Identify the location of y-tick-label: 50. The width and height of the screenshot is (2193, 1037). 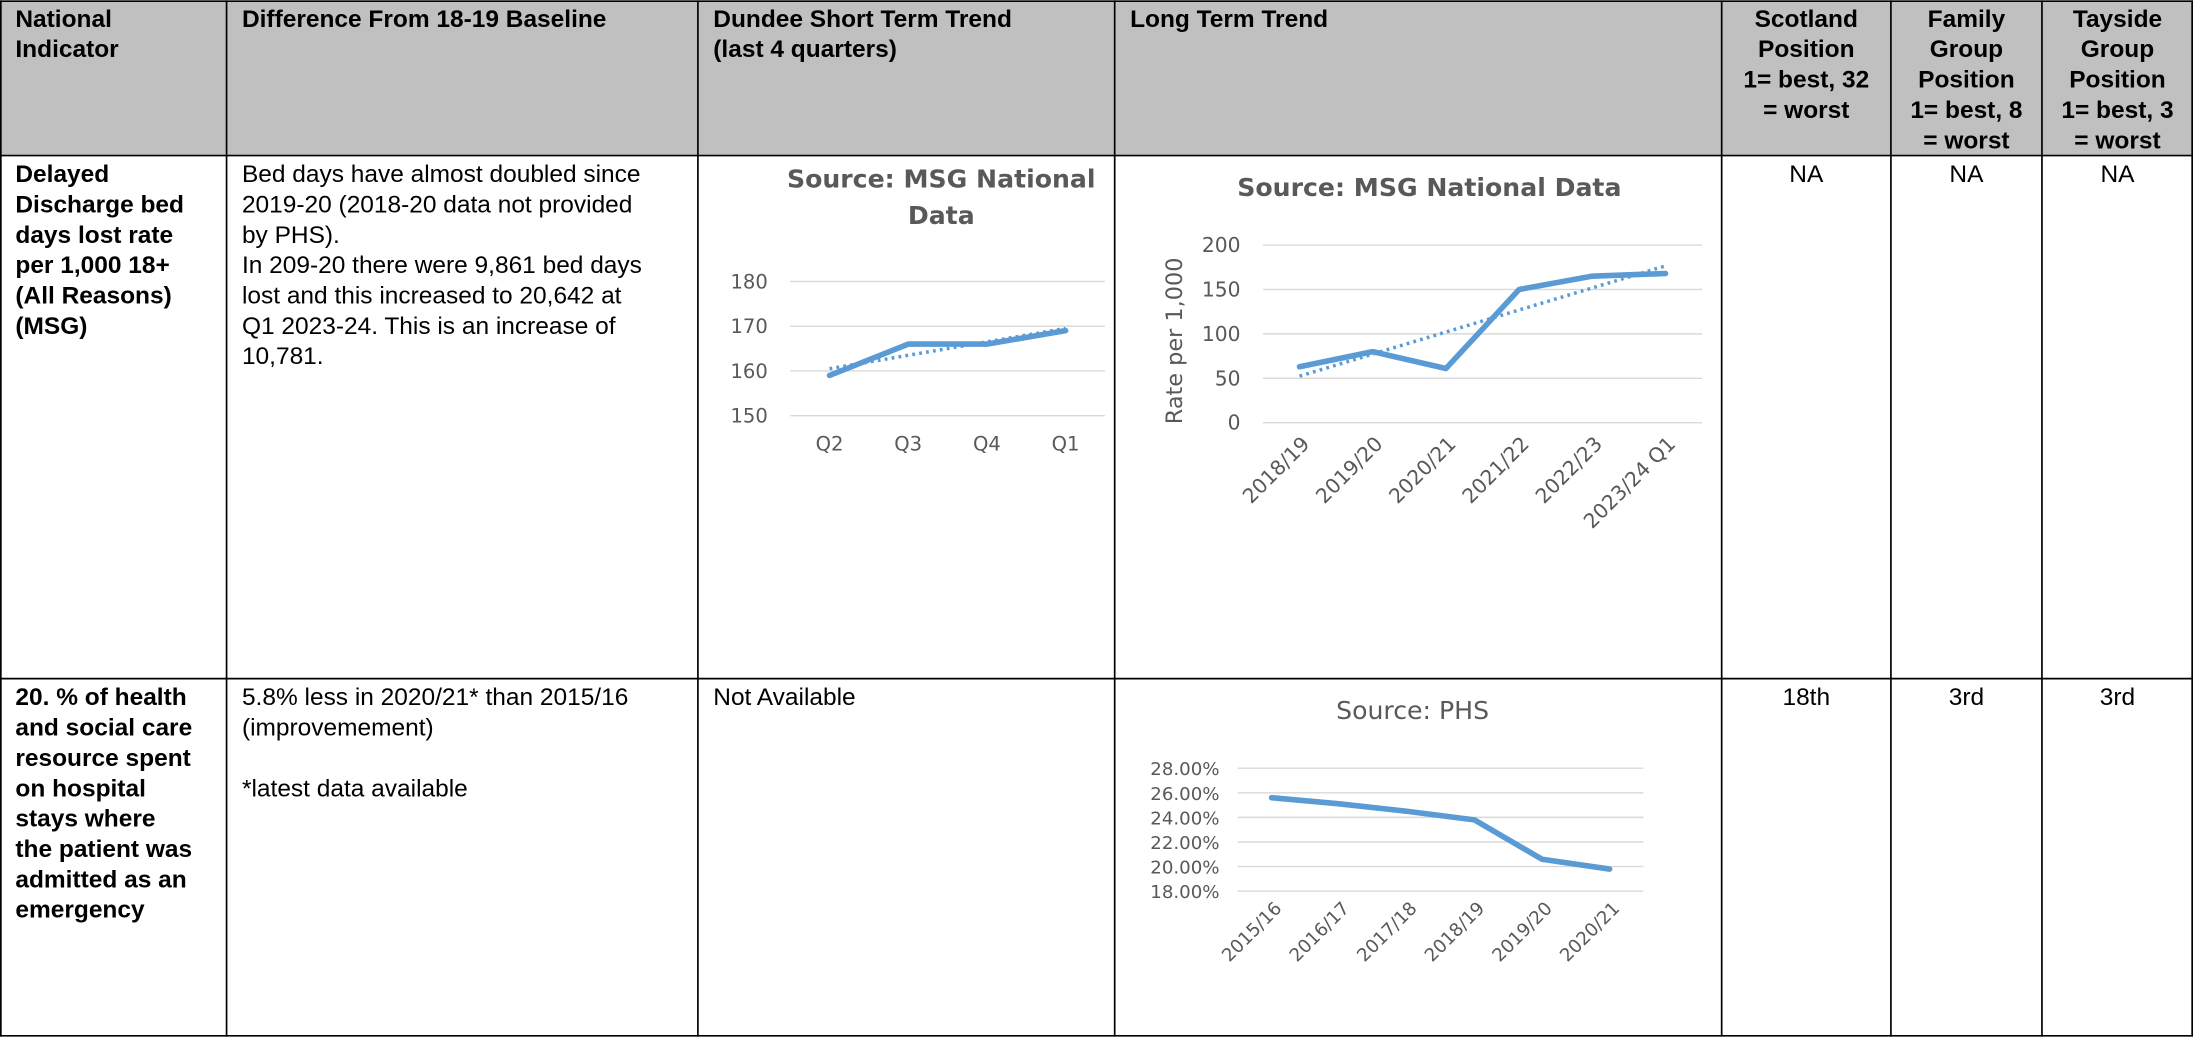
(1228, 378).